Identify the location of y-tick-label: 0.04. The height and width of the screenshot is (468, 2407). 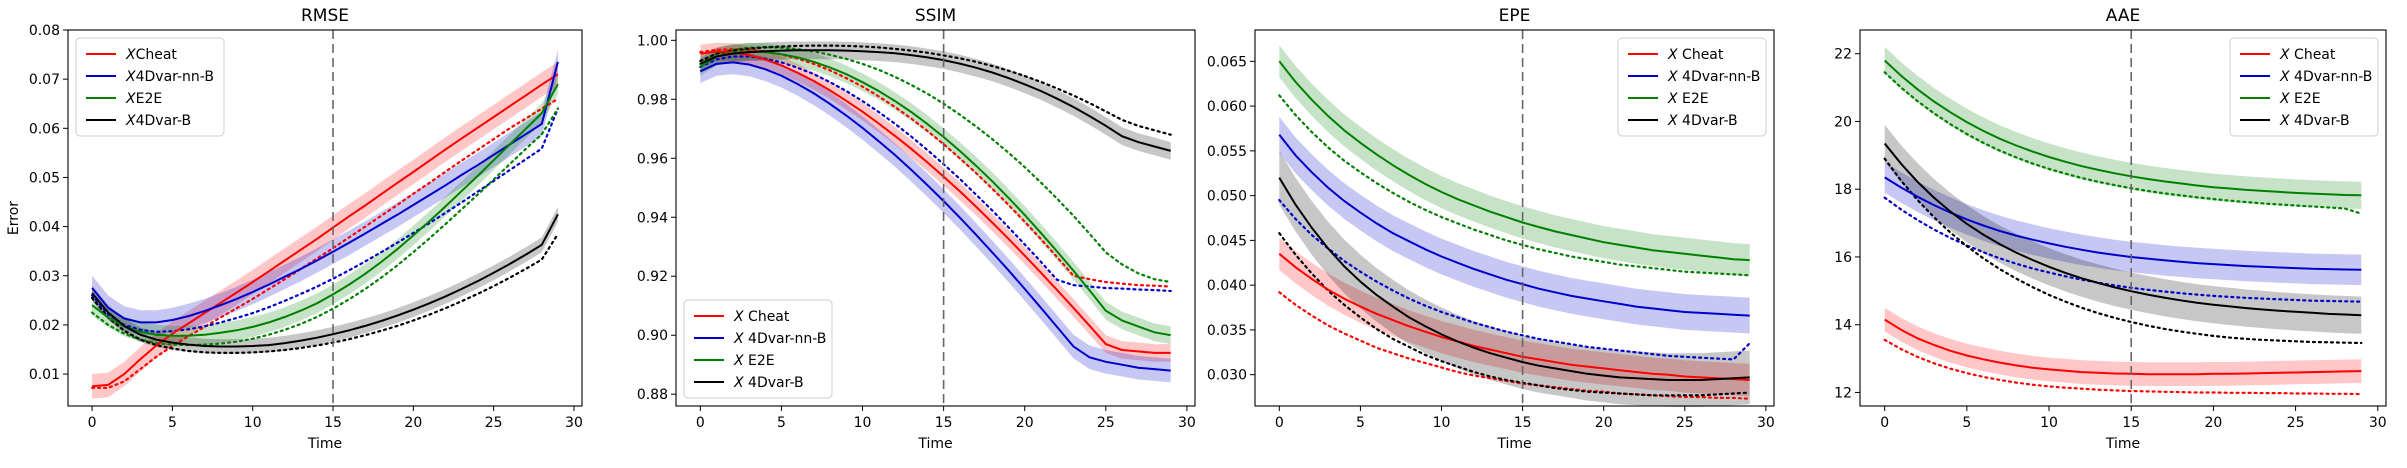
(44, 228).